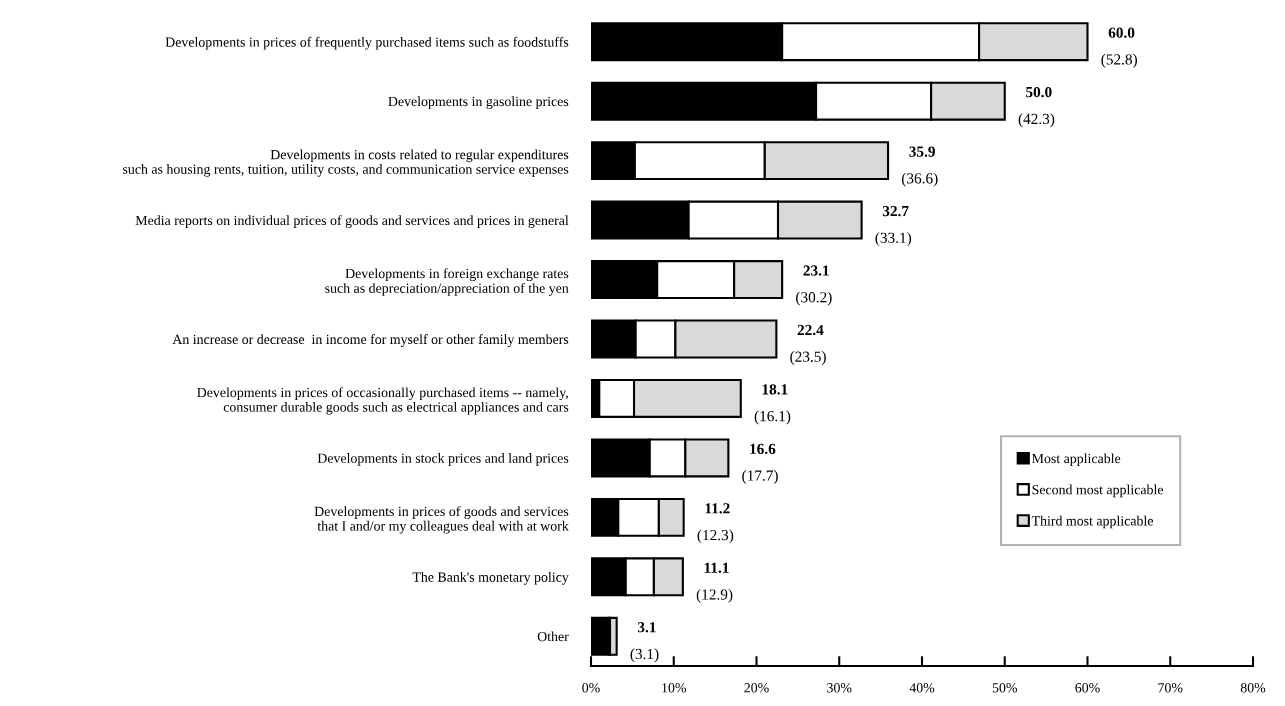  Describe the element at coordinates (760, 477) in the screenshot. I see `annotation: (17.7)` at that location.